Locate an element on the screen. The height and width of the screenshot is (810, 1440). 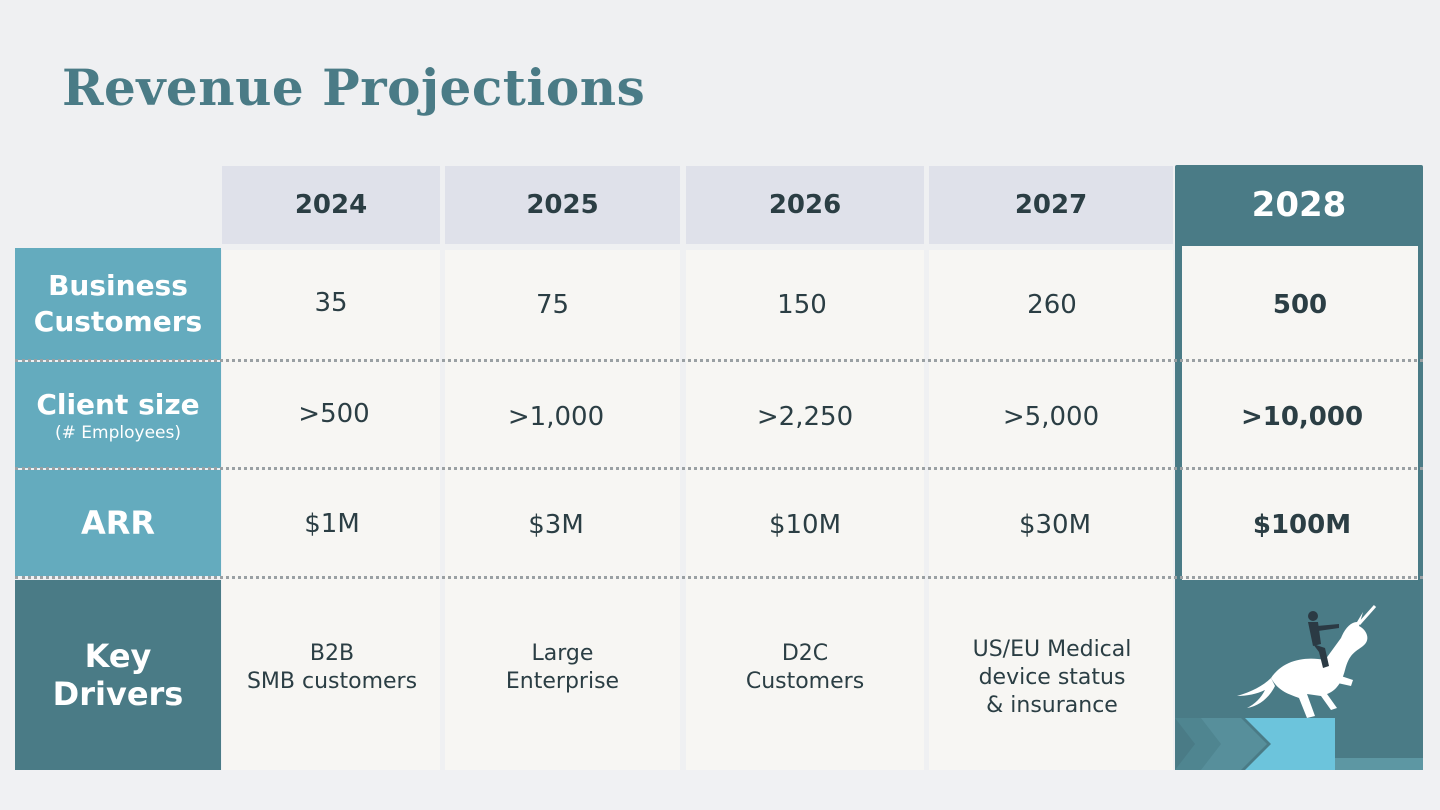
row-label-client-size: Client size (# Employees) is located at coordinates (118, 415).